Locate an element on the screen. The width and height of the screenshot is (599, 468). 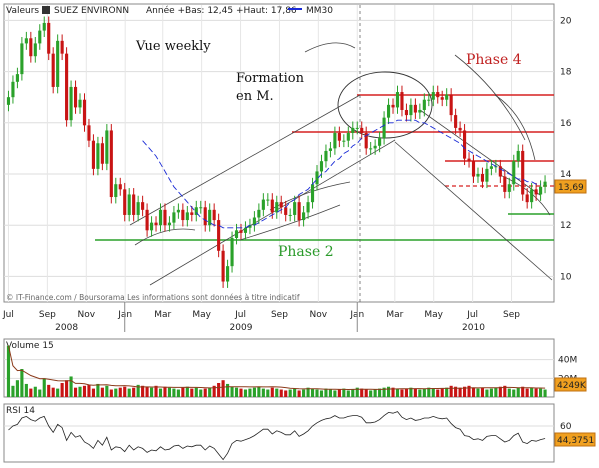
rsi-panel is located at coordinates (279, 433).